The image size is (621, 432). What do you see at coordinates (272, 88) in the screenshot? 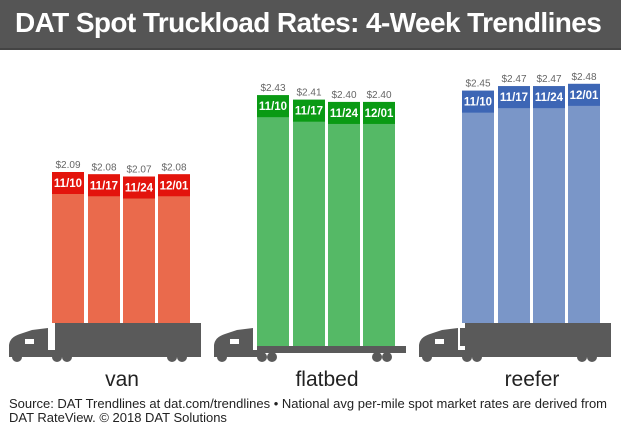
I see `value-label: $2.43` at bounding box center [272, 88].